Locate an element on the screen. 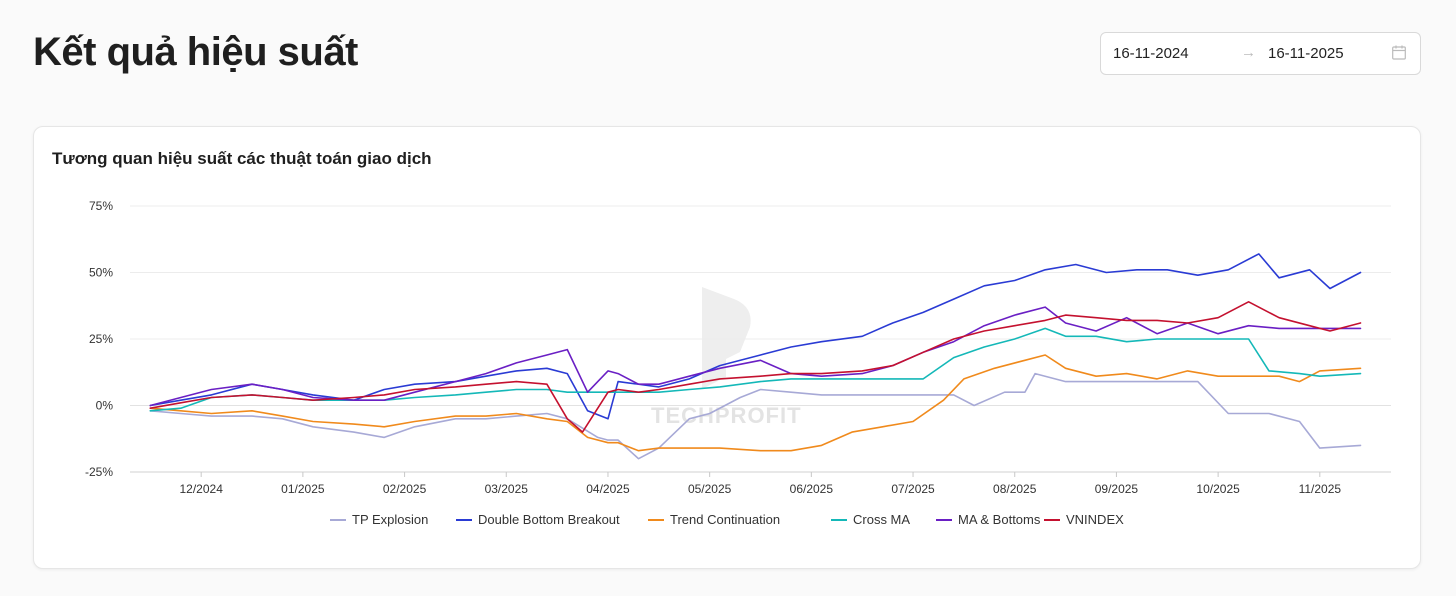  legend-label: MA & Bottoms is located at coordinates (999, 519).